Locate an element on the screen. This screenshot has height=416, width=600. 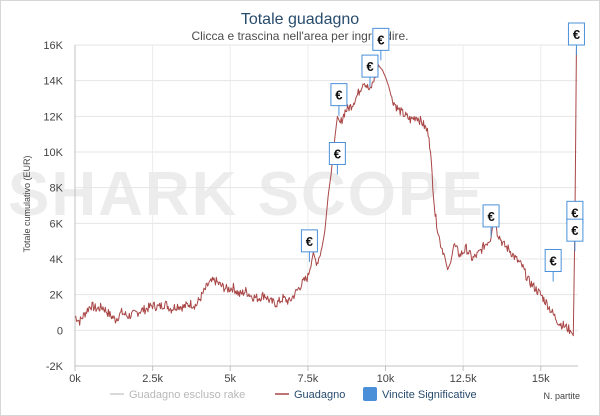
y-tick-label: 2K is located at coordinates (57, 296).